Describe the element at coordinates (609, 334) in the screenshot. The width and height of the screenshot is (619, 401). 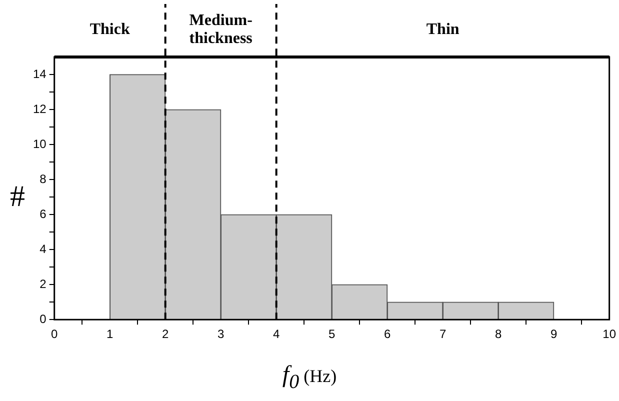
I see `x-tick-label: 10` at that location.